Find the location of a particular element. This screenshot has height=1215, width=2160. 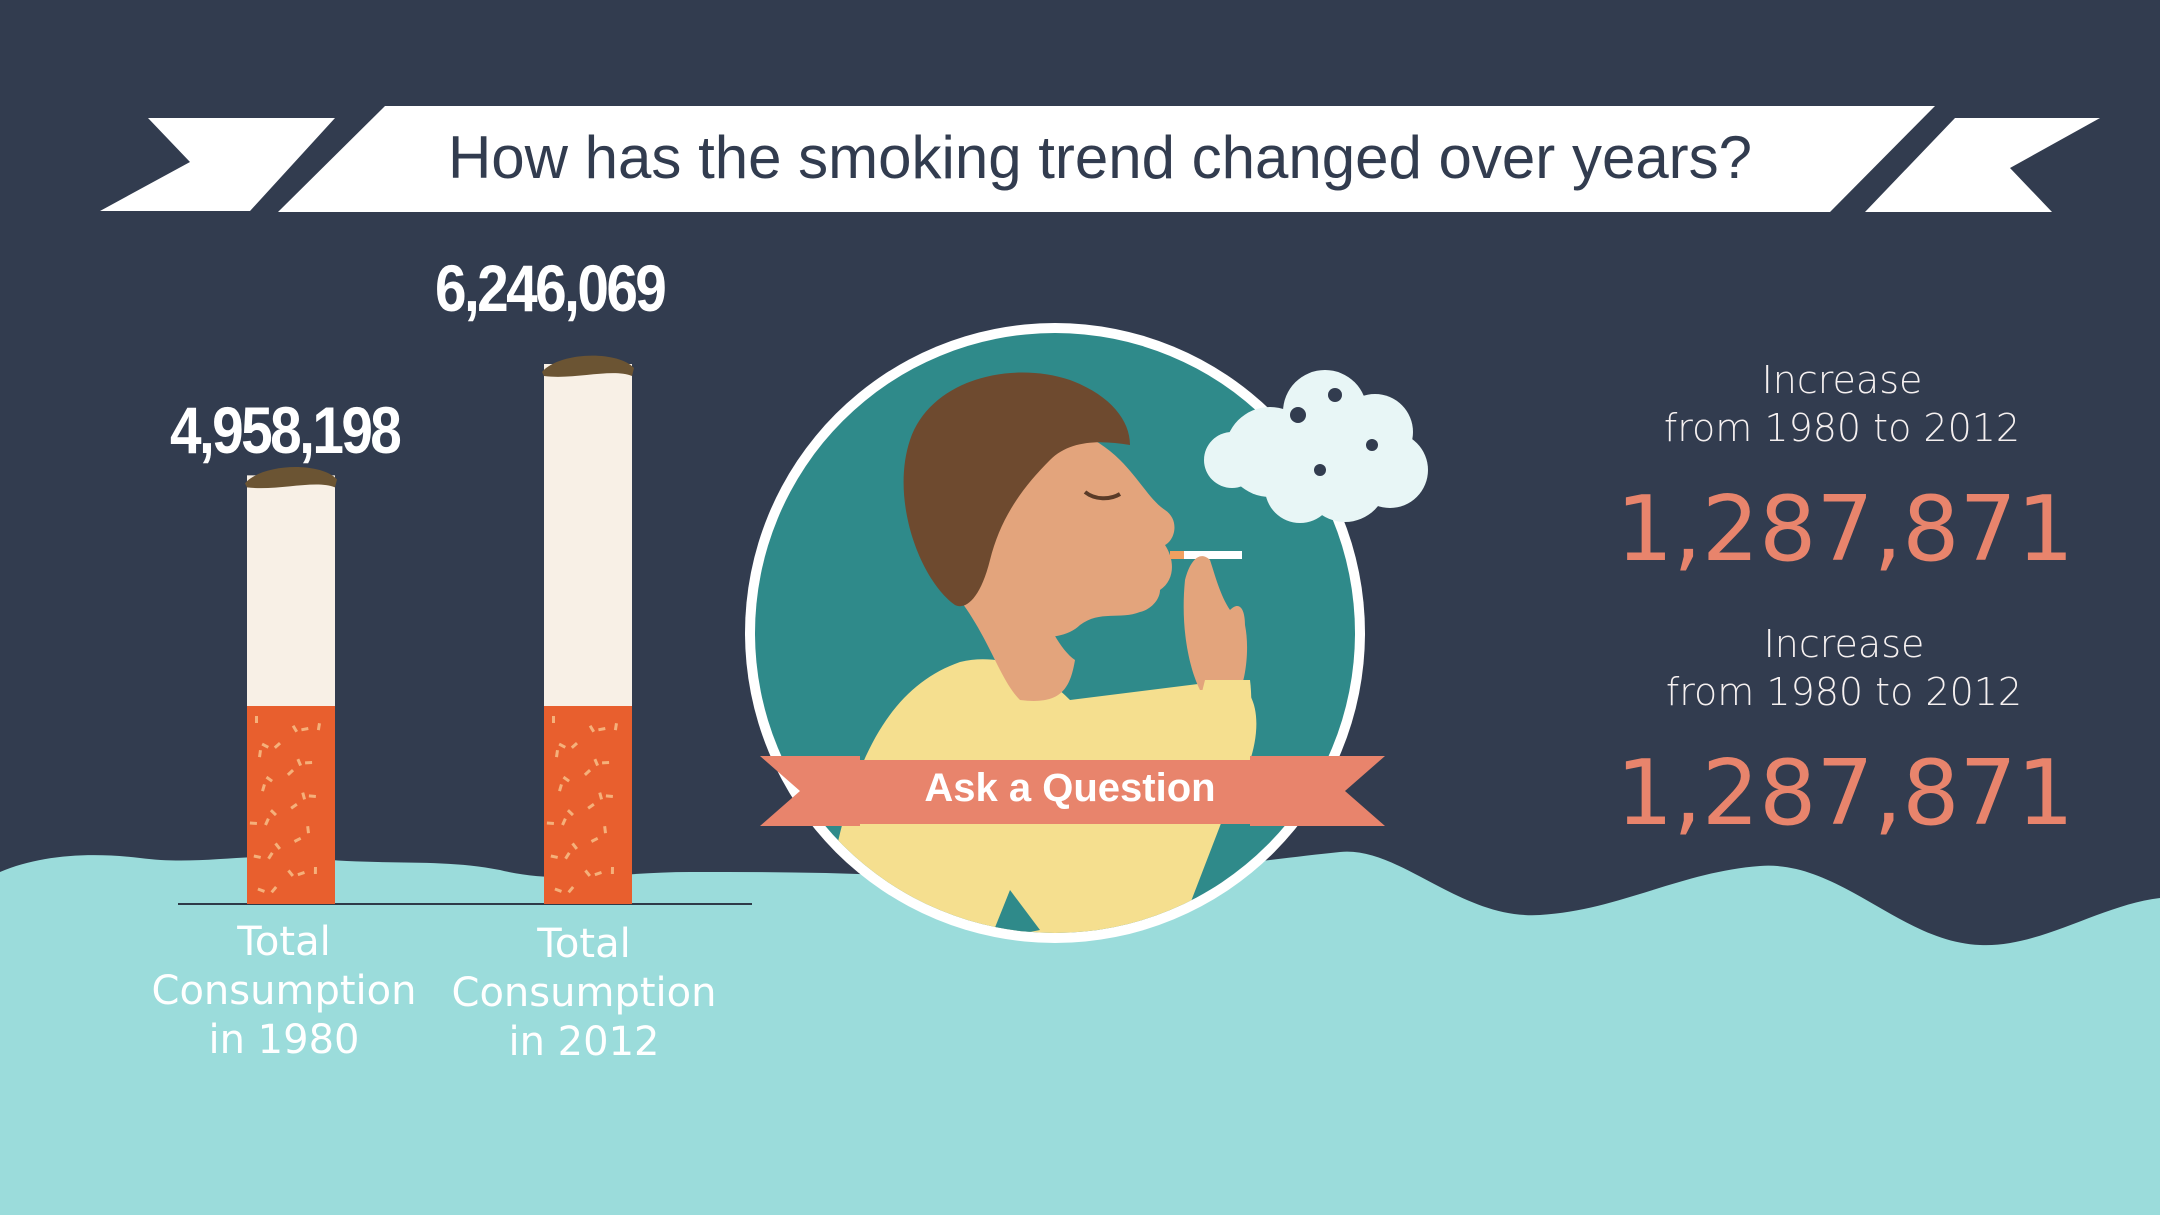

chart-bars is located at coordinates (439, 629).